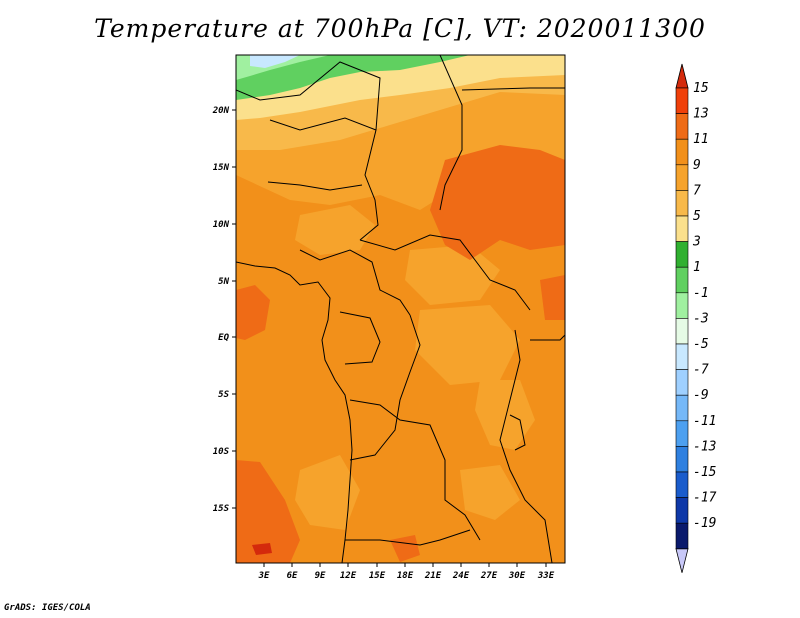  Describe the element at coordinates (320, 576) in the screenshot. I see `lon-tick-label: 9E` at that location.